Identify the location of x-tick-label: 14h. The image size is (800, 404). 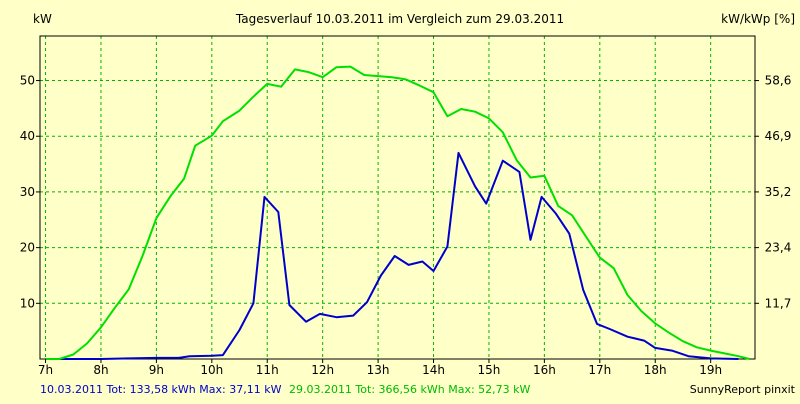
(433, 370).